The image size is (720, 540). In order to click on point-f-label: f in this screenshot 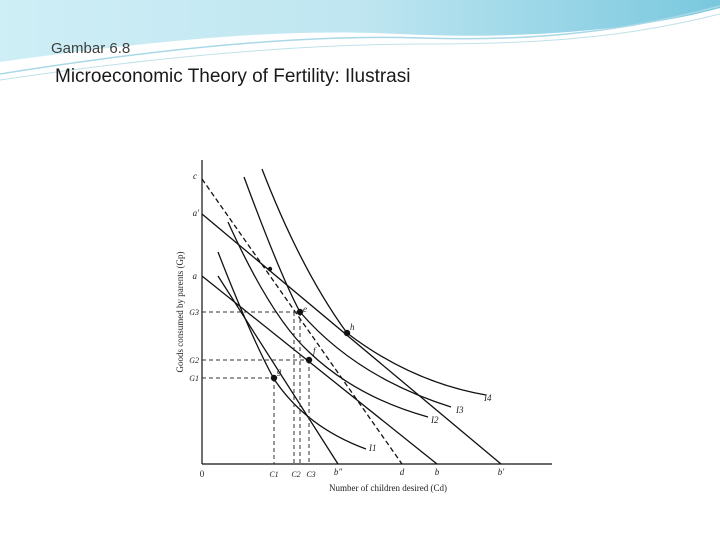, I will do `click(315, 351)`.